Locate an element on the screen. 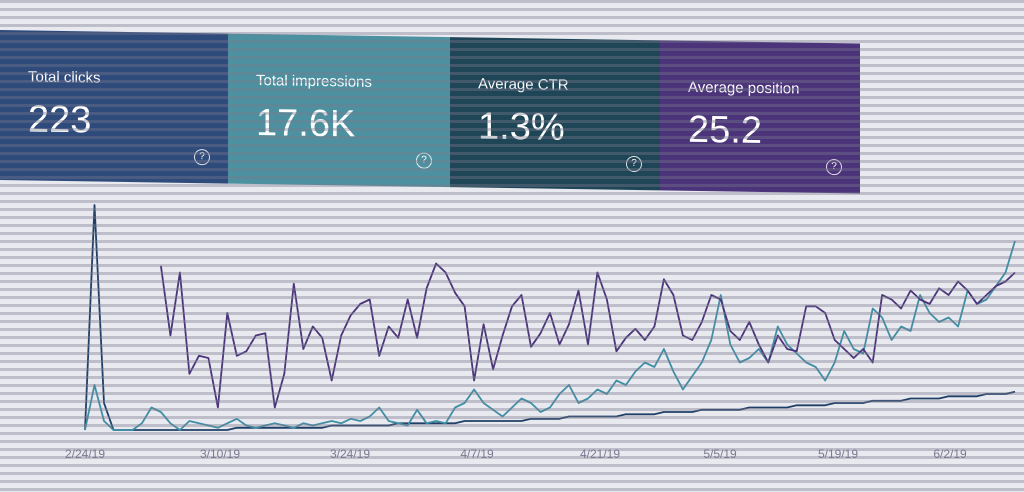 This screenshot has height=492, width=1024. total-clicks-card: Total clicks 223 ? is located at coordinates (114, 107).